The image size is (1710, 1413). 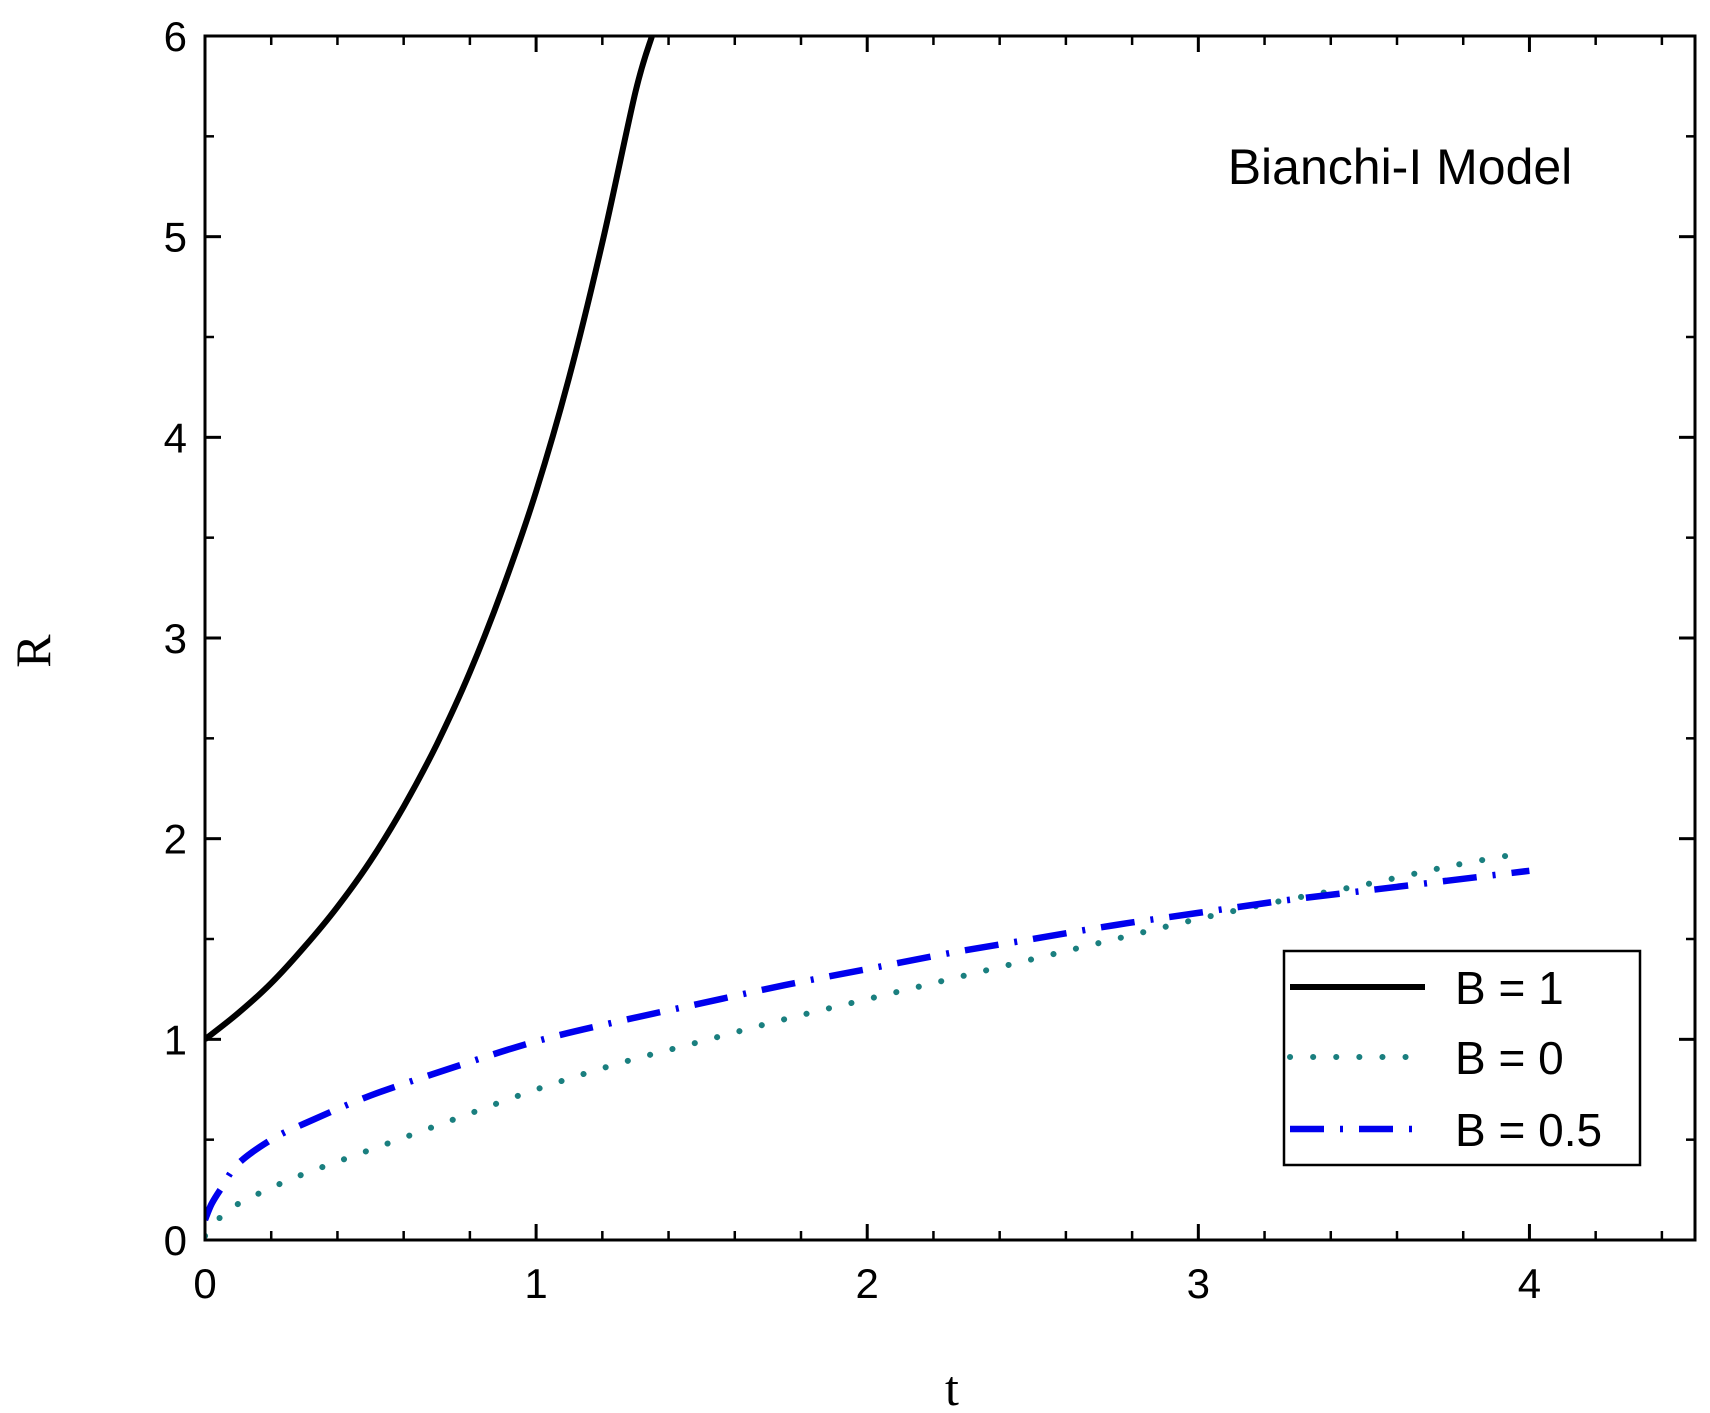 What do you see at coordinates (952, 1386) in the screenshot?
I see `x-axis-title: t` at bounding box center [952, 1386].